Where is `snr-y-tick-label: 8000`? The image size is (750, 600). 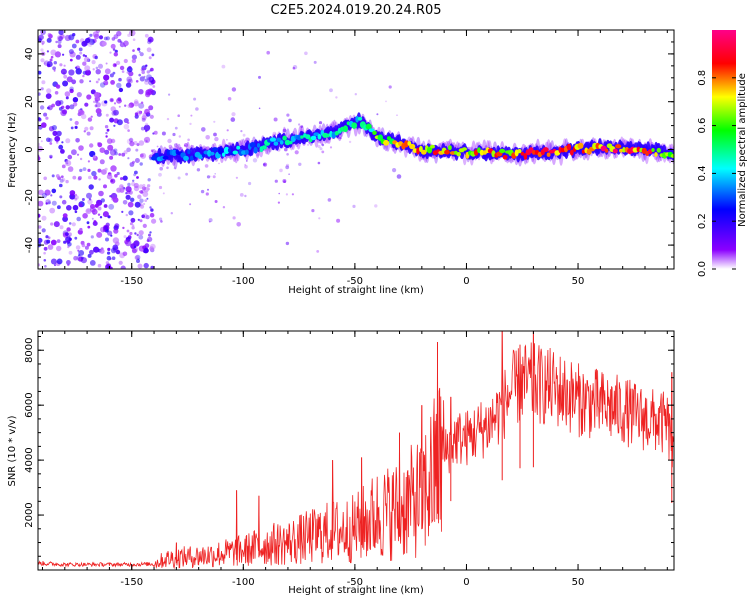 snr-y-tick-label: 8000 is located at coordinates (29, 350).